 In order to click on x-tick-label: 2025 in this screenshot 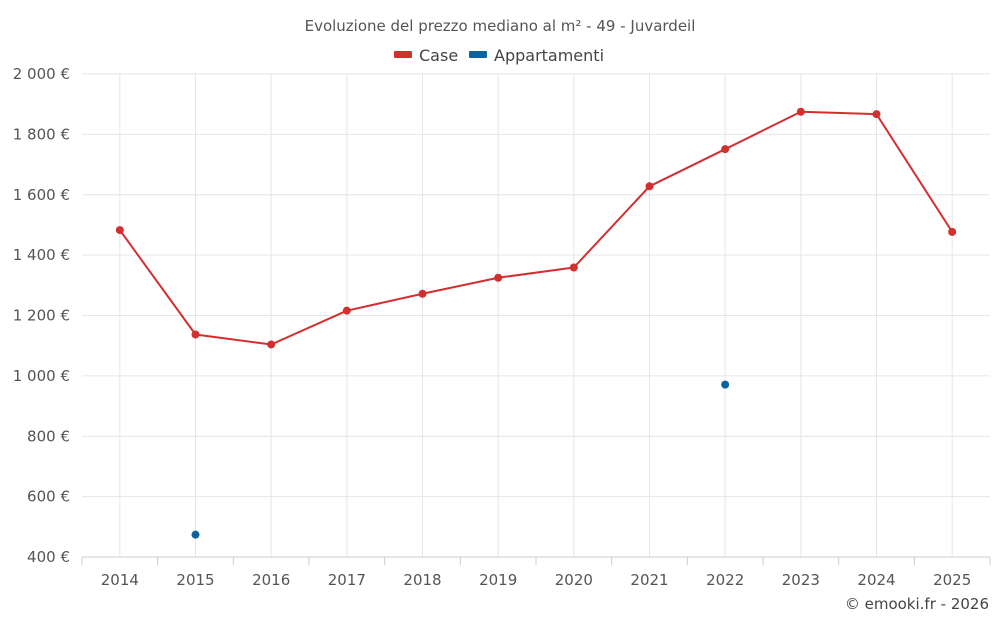, I will do `click(952, 580)`.